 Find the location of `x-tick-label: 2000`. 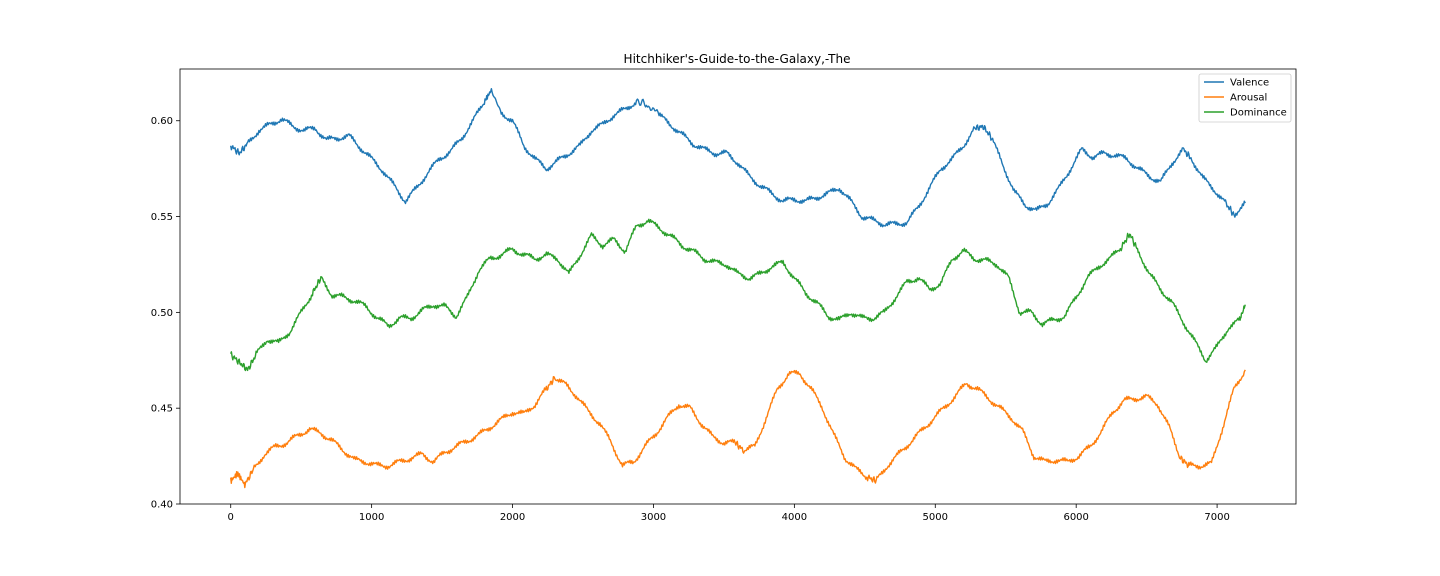

x-tick-label: 2000 is located at coordinates (512, 517).